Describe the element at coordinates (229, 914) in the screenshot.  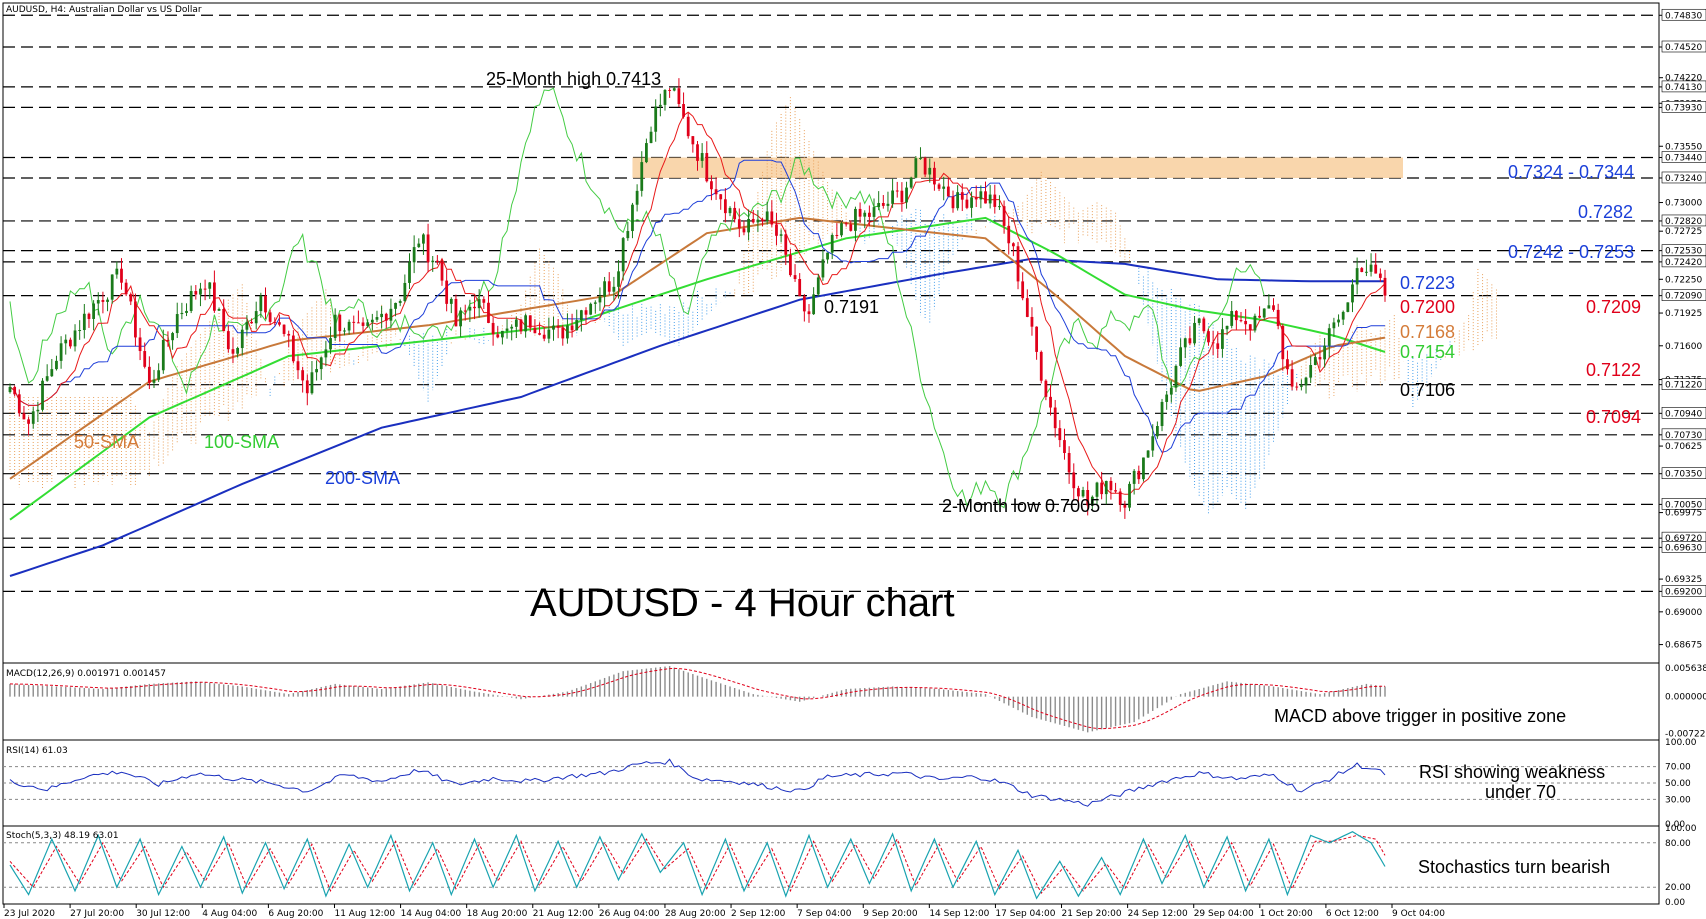
I see `time-tick-label: 4 Aug 04:00` at that location.